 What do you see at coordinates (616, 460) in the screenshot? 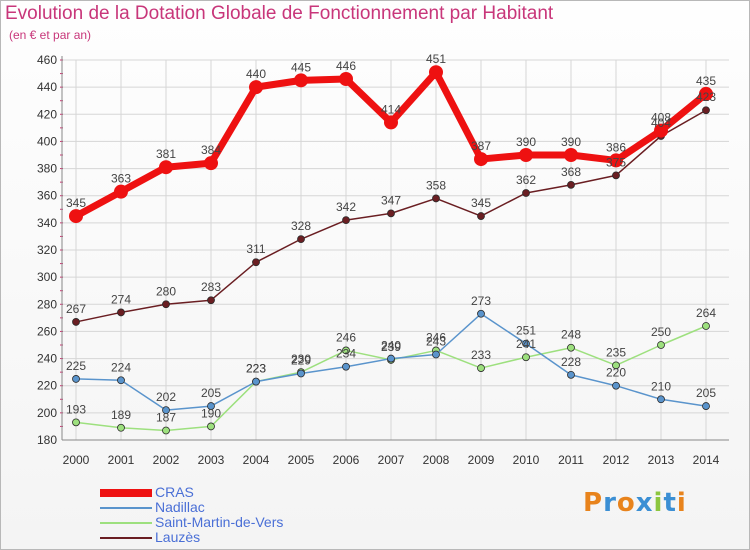
I see `x-tick-label: 2012` at bounding box center [616, 460].